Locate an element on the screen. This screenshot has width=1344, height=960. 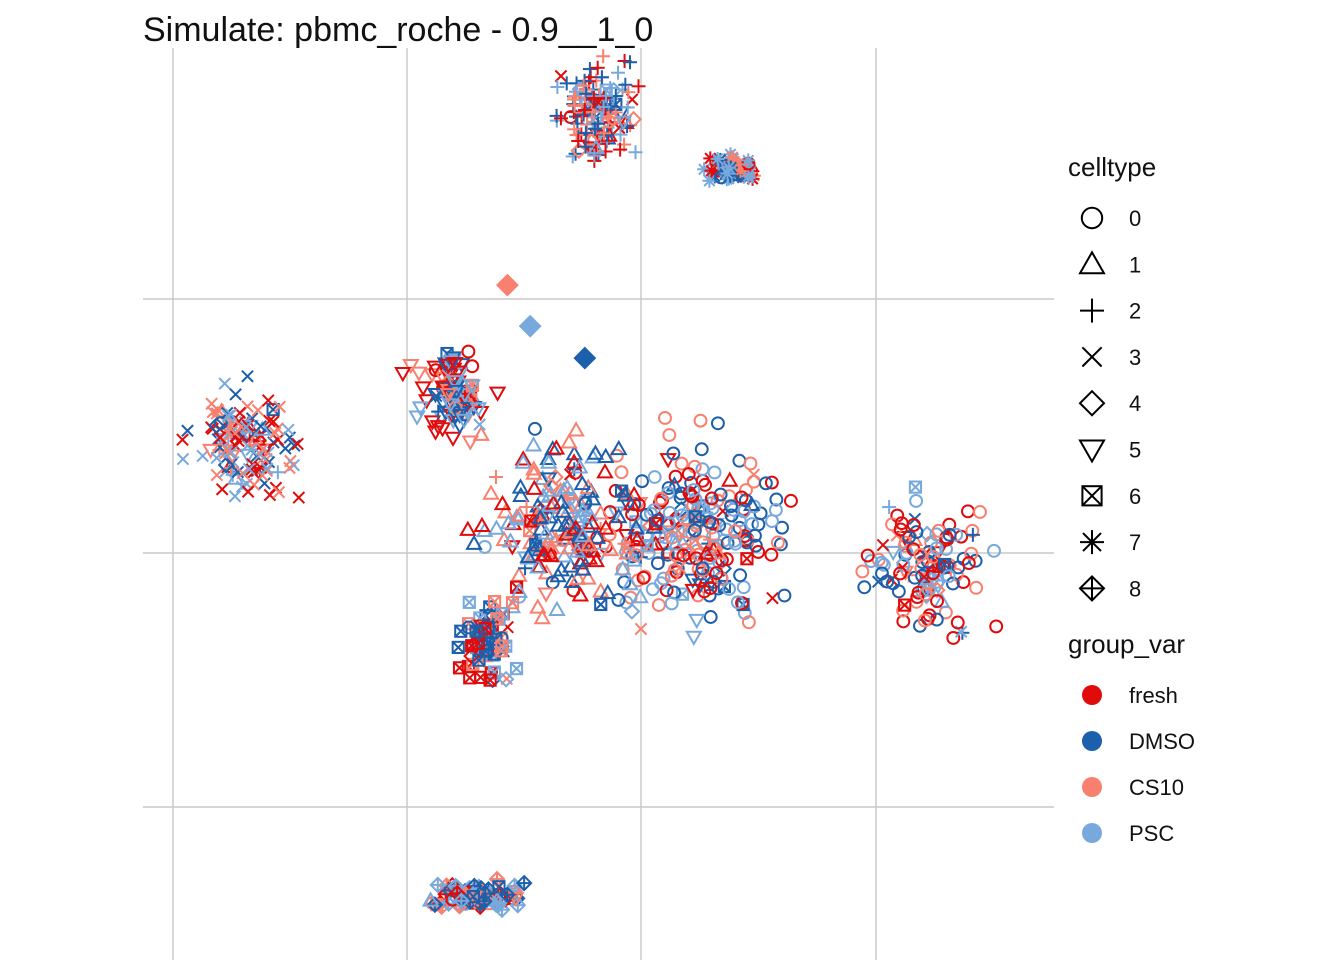
legend-label-group_var: CS10 is located at coordinates (1156, 787).